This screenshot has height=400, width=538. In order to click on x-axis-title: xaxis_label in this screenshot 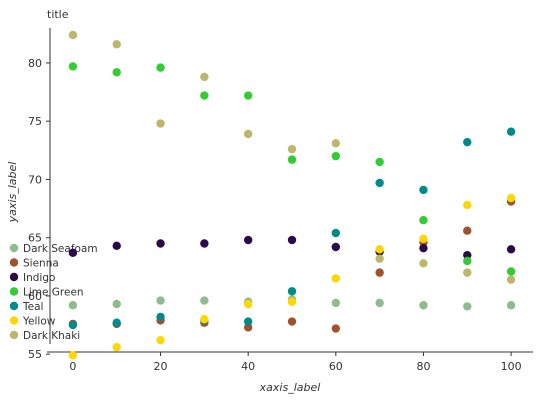, I will do `click(290, 387)`.